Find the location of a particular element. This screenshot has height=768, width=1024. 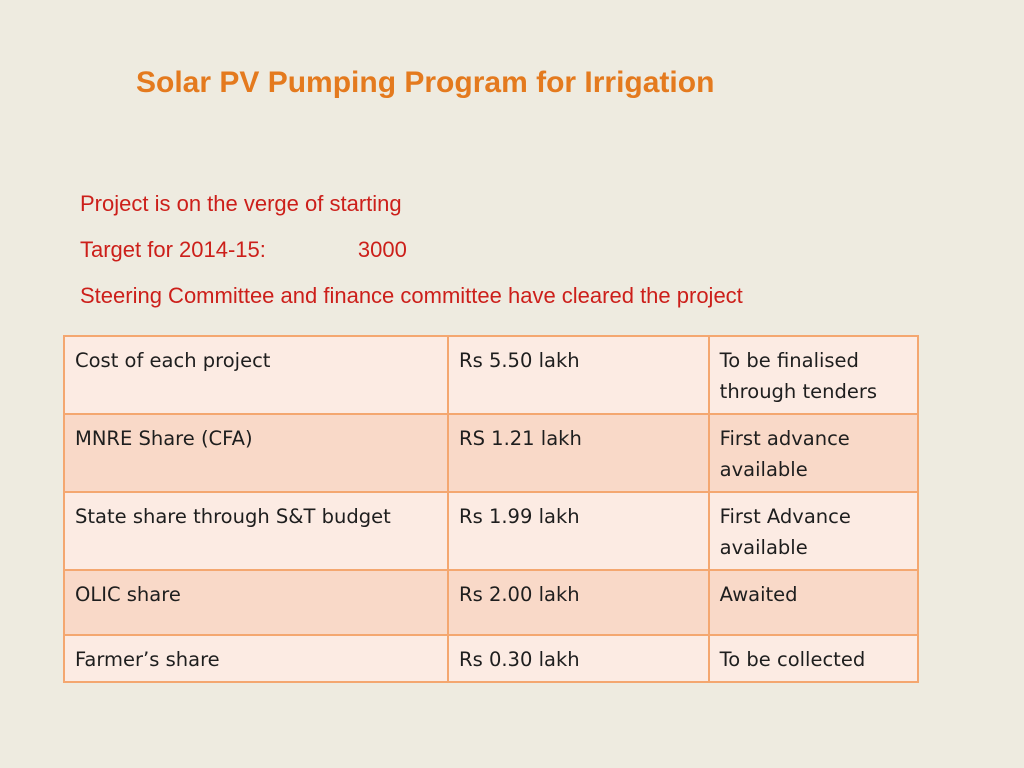

slide-title: Solar PV Pumping Program for Irrigation is located at coordinates (425, 82).